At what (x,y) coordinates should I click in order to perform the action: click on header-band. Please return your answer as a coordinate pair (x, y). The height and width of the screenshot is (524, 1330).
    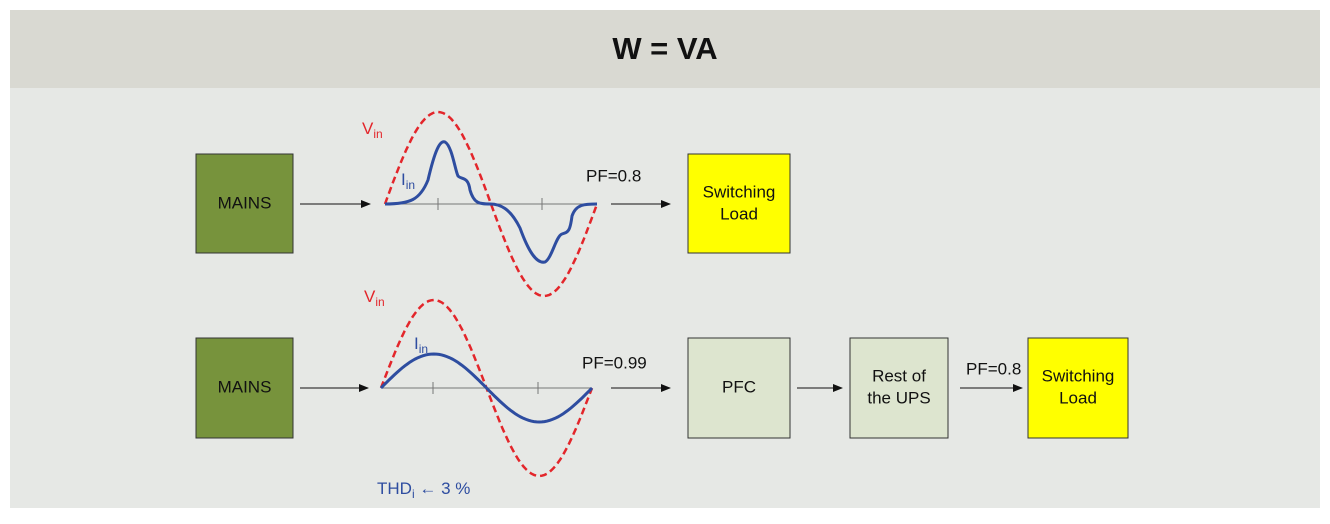
    Looking at the image, I should click on (665, 49).